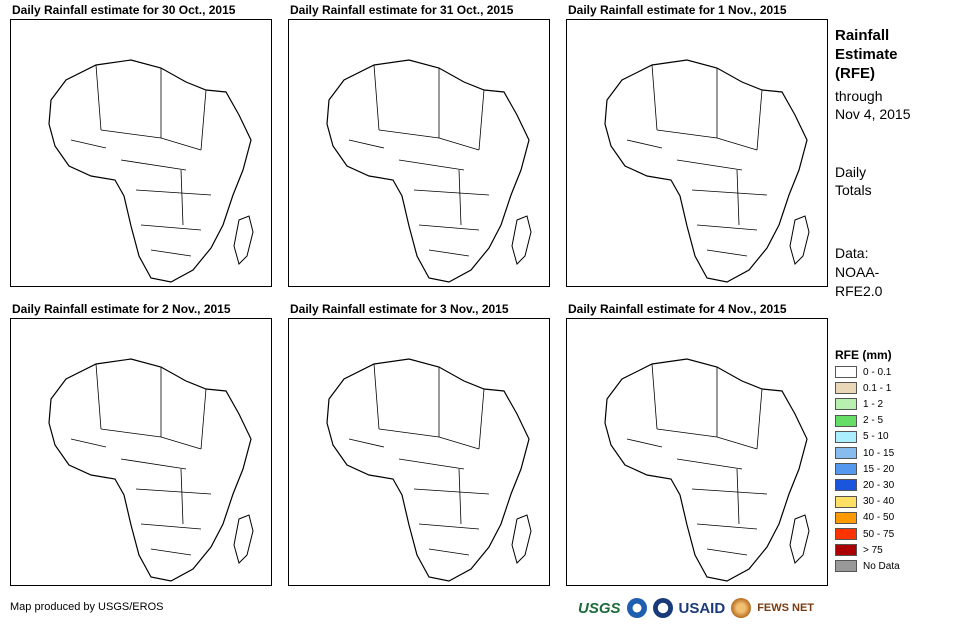 The image size is (967, 626). I want to click on legend-item: No Data, so click(867, 566).